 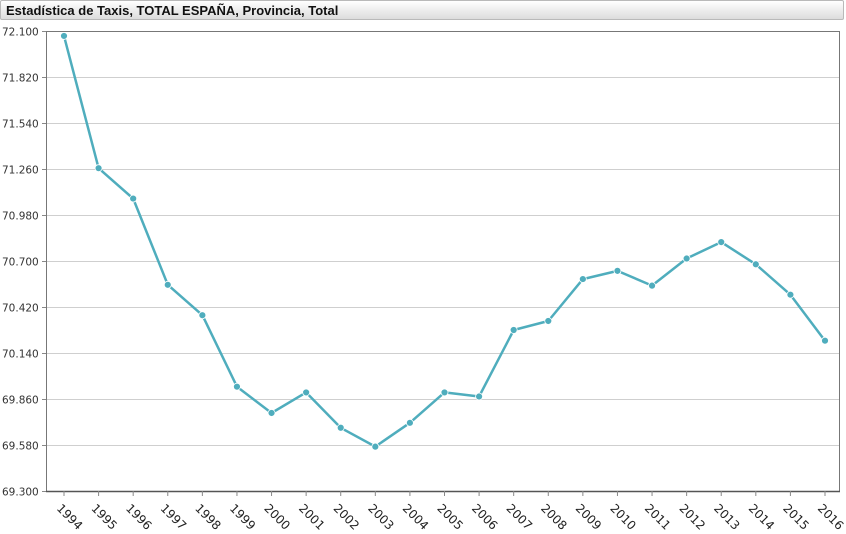 I want to click on x-tick-label: 2012, so click(x=692, y=516).